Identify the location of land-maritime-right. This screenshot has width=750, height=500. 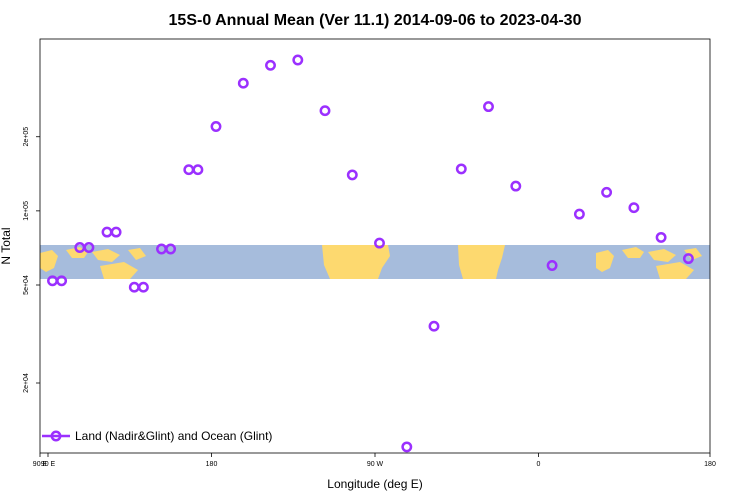
(649, 263).